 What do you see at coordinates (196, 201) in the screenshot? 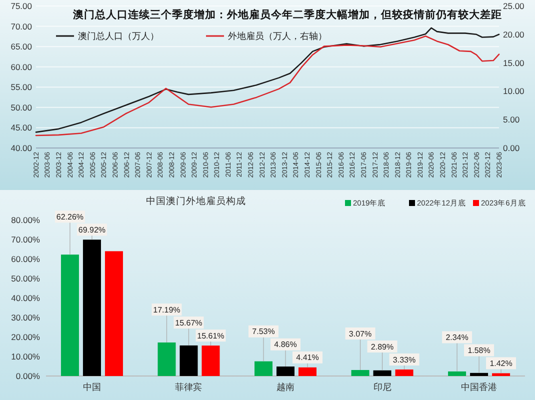
I see `chart-title: 中国澳门外地雇员构成` at bounding box center [196, 201].